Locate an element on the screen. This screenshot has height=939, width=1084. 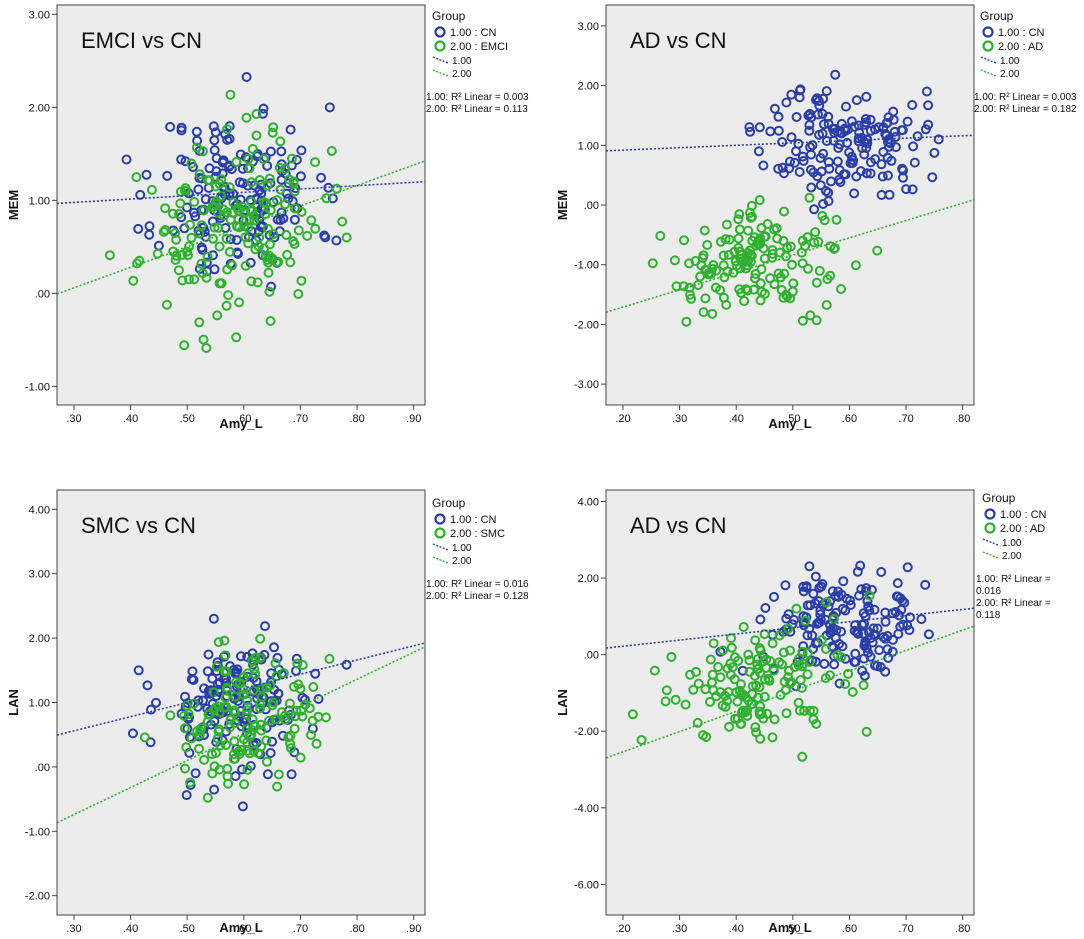
legend-r2: 2.00: R² Linear = 0.128 is located at coordinates (477, 596).